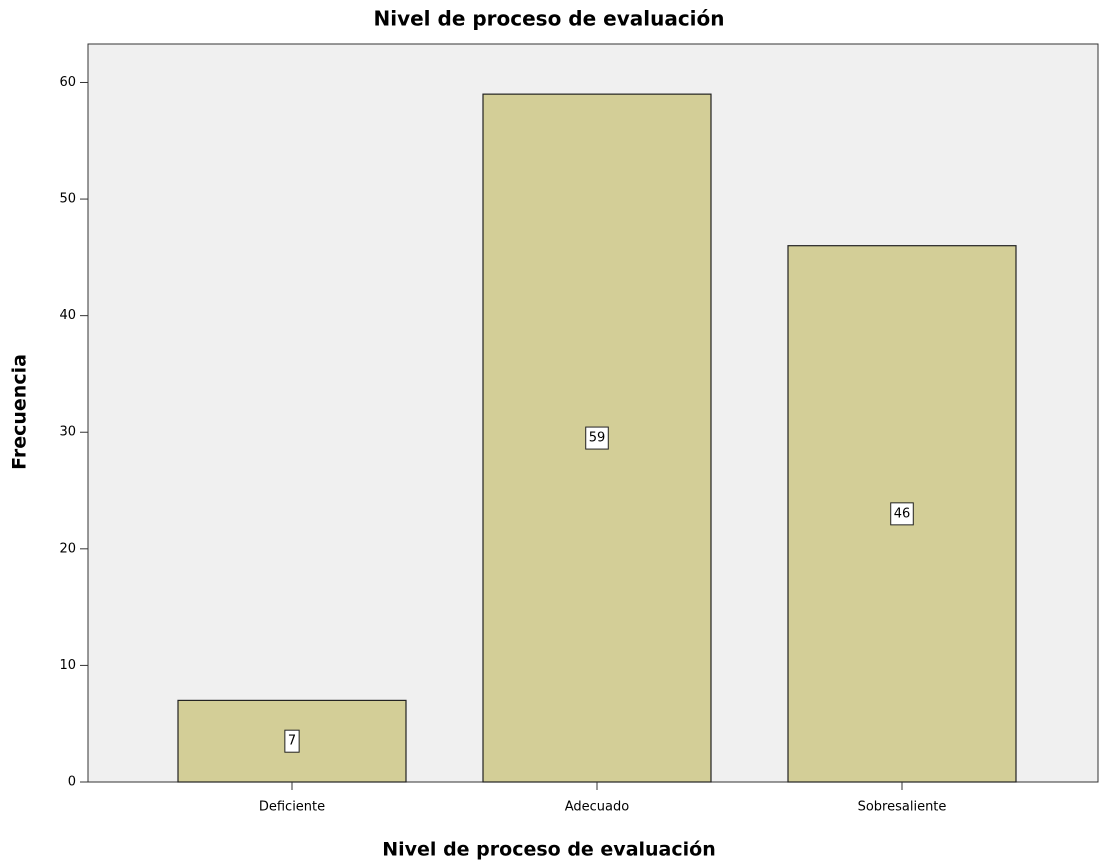 Image resolution: width=1099 pixels, height=865 pixels. Describe the element at coordinates (67, 548) in the screenshot. I see `y-tick-label: 20` at that location.